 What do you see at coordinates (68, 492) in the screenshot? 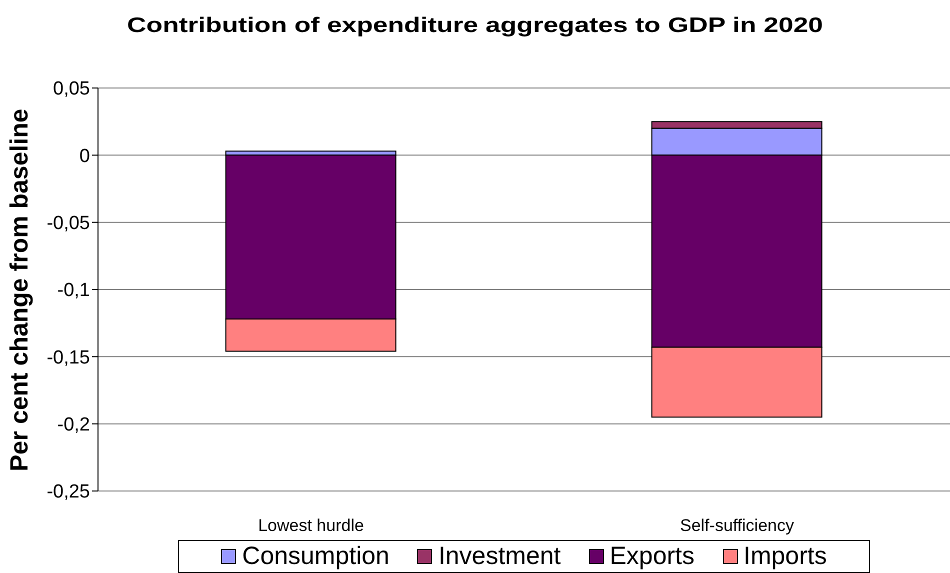
I see `y-tick-label: -0,25` at bounding box center [68, 492].